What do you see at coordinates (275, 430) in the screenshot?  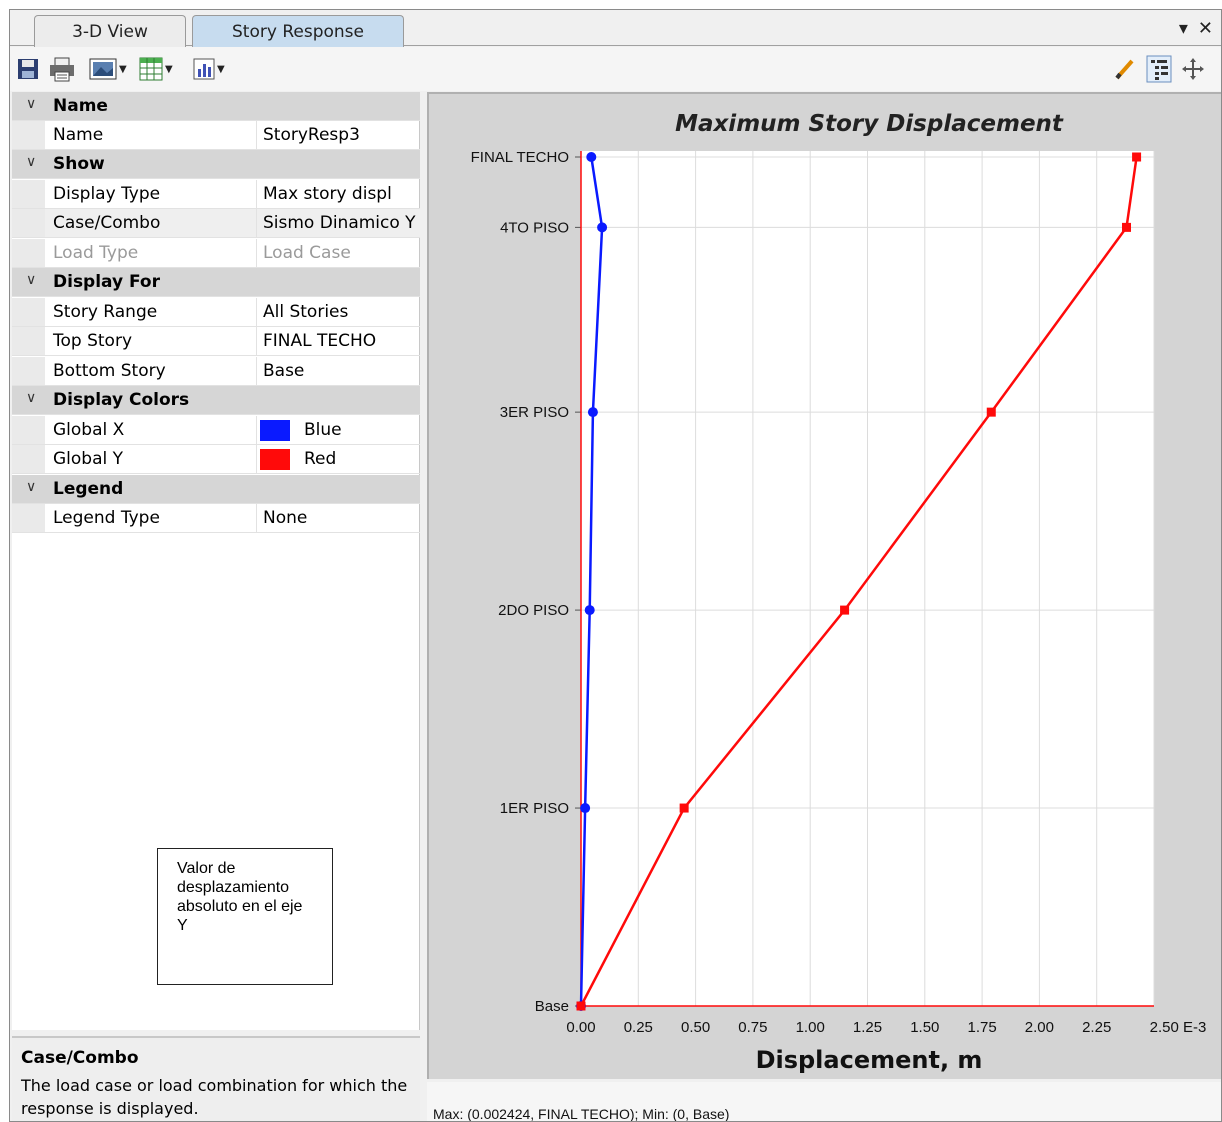 I see `color-swatch-blue` at bounding box center [275, 430].